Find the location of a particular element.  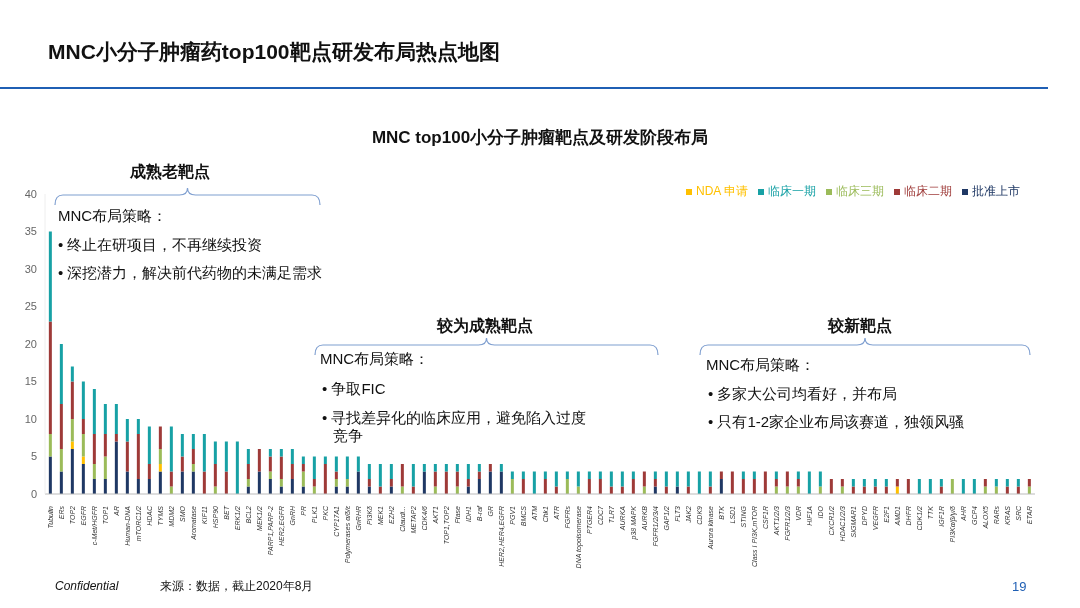

y-tick-label: 35 is located at coordinates (30, 231).